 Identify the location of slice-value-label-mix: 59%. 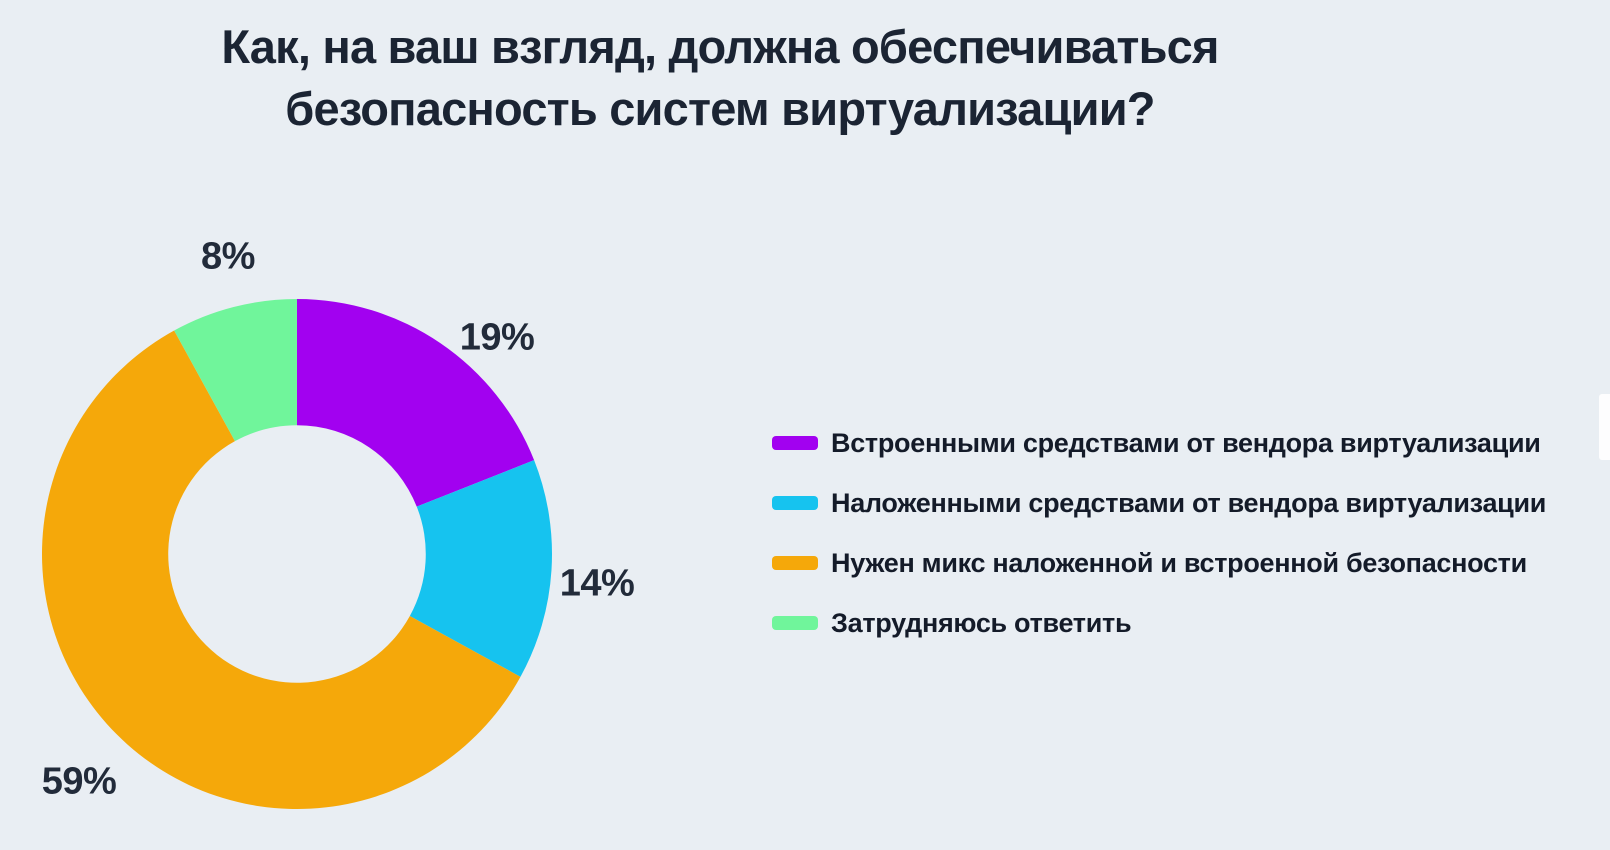
(79, 781).